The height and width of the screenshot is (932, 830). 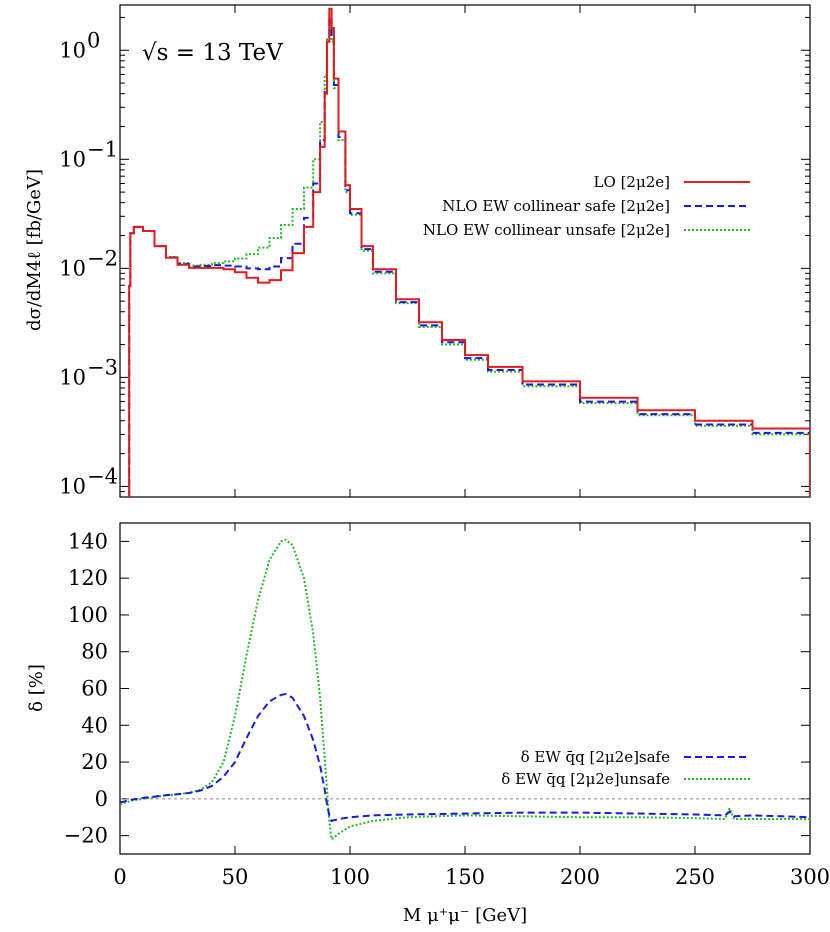 I want to click on top-legend-label-0: LO [2μ2e], so click(x=632, y=182).